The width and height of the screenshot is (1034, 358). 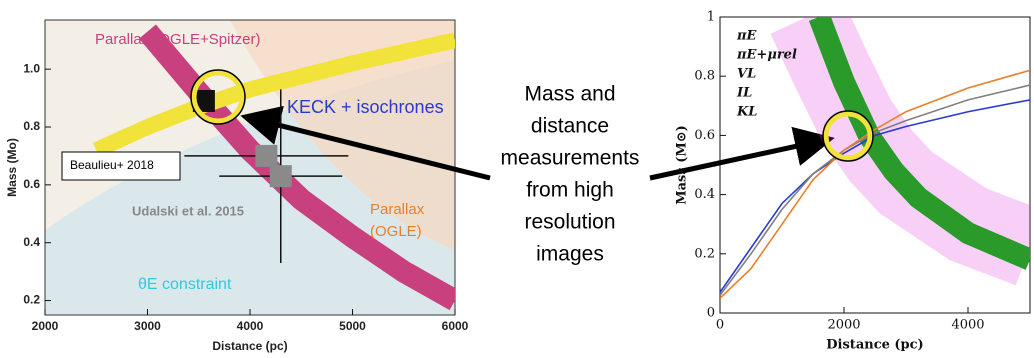 What do you see at coordinates (396, 231) in the screenshot?
I see `annotation: (OGLE)` at bounding box center [396, 231].